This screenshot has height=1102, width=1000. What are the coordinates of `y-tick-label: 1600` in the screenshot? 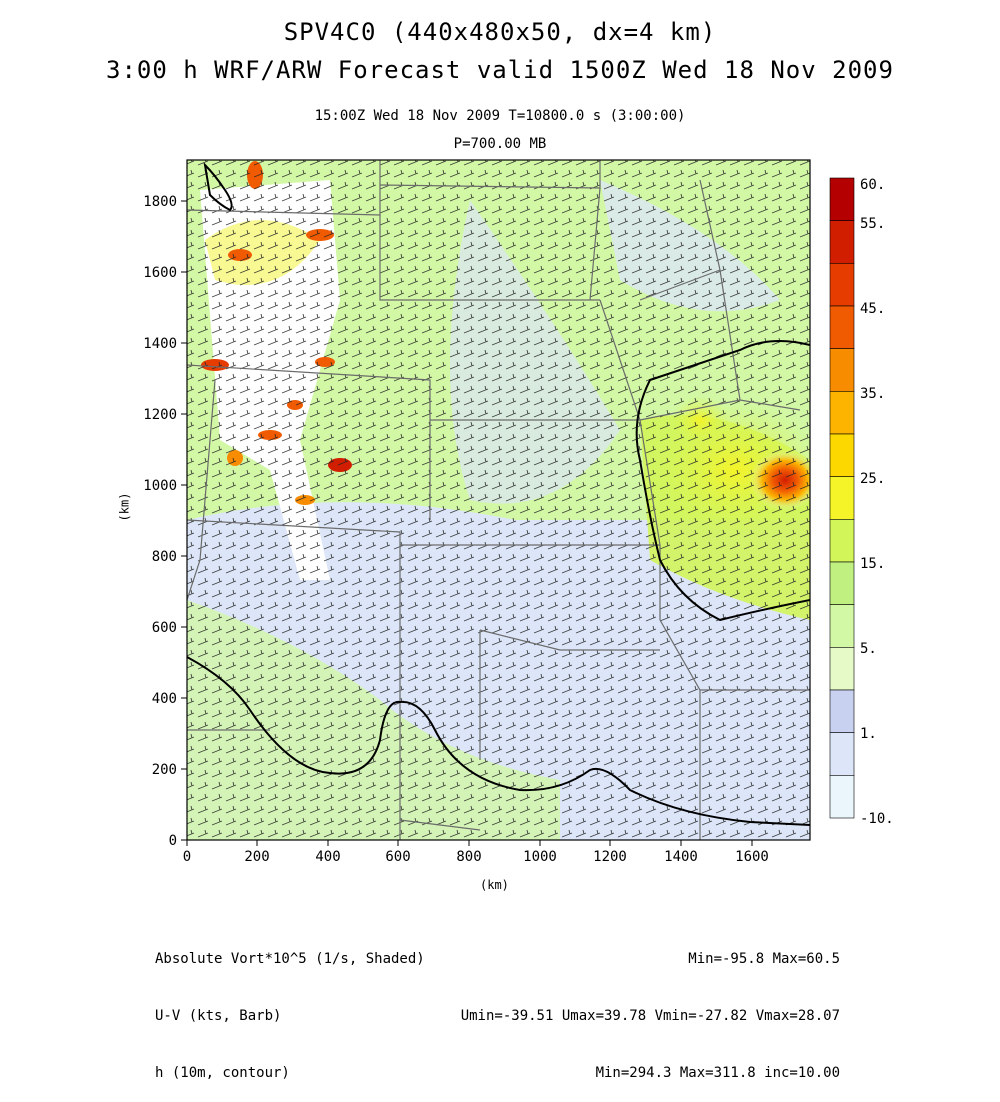 It's located at (160, 273).